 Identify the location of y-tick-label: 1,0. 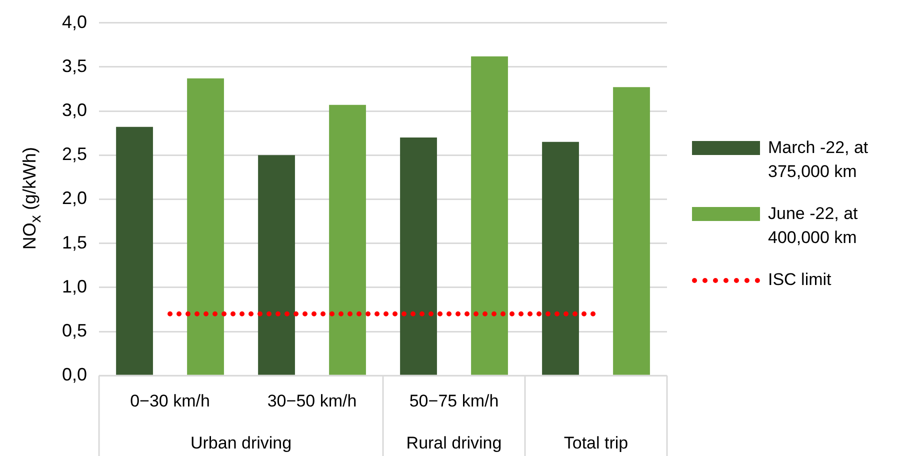
(75, 286).